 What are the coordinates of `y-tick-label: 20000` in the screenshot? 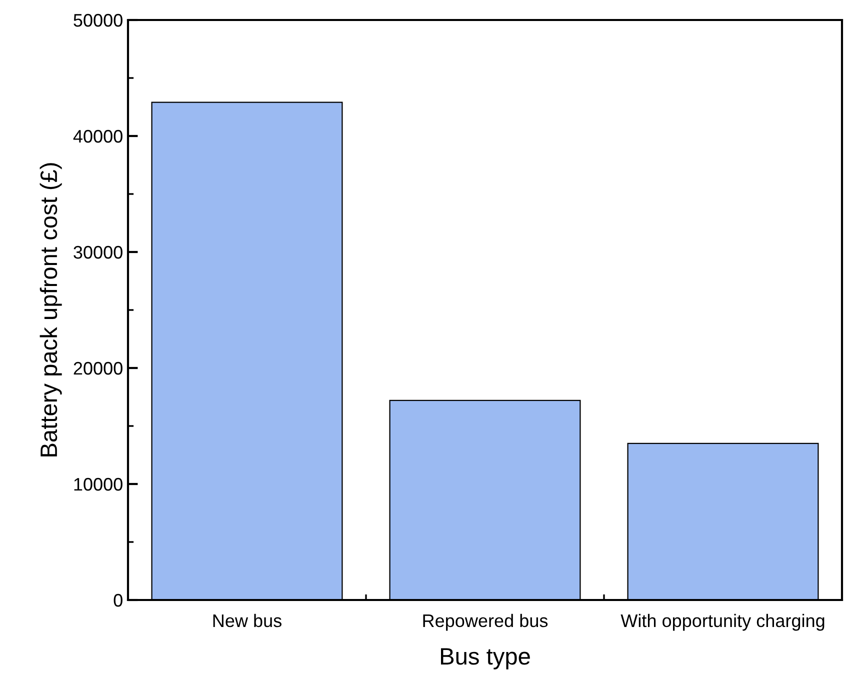 It's located at (98, 368).